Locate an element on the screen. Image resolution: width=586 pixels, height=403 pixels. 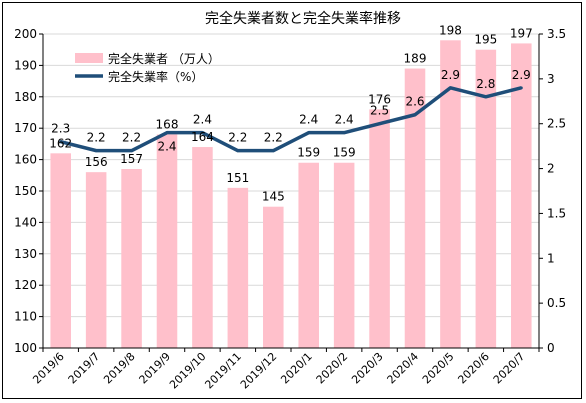
y-right-tick-label: 1 is located at coordinates (551, 258).